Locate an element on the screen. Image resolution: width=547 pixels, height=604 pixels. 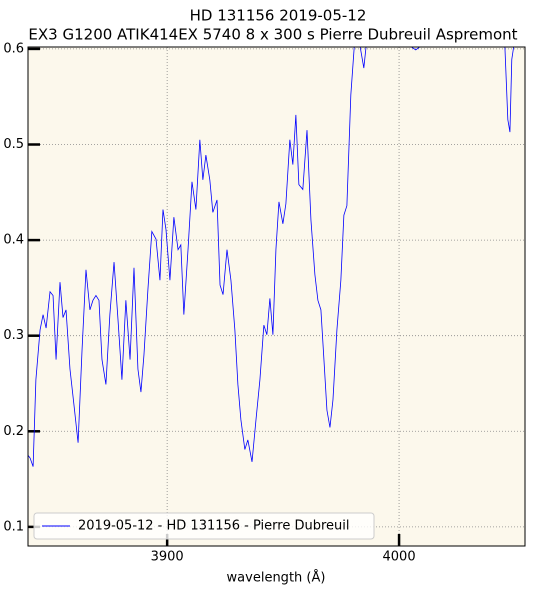
x-tick-label: 4000 is located at coordinates (399, 557).